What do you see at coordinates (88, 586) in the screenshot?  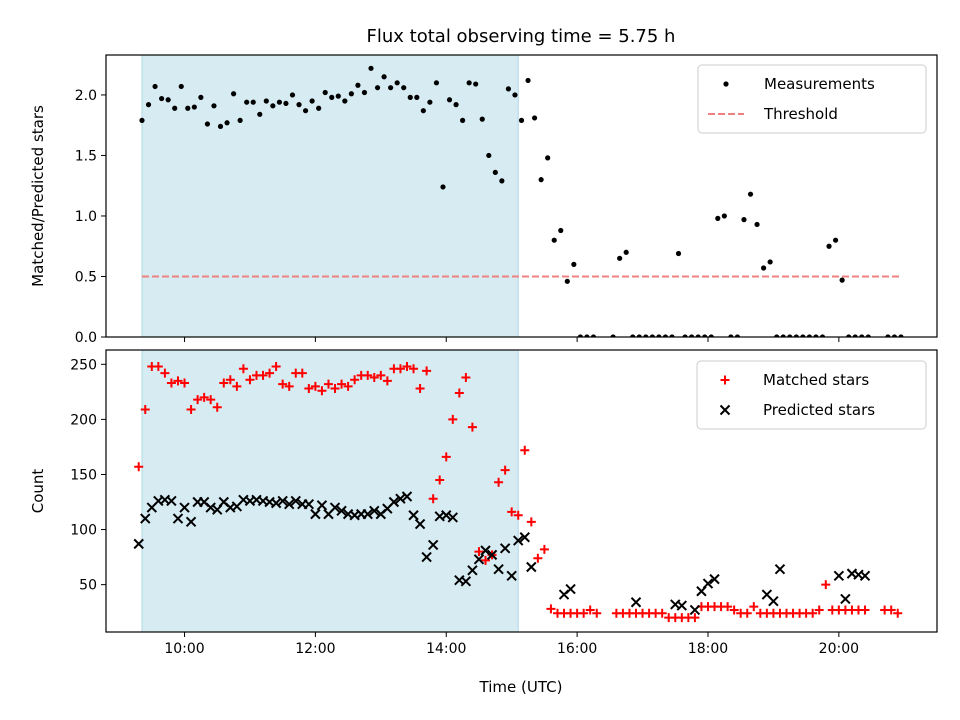 I see `y-tick-label: 50` at bounding box center [88, 586].